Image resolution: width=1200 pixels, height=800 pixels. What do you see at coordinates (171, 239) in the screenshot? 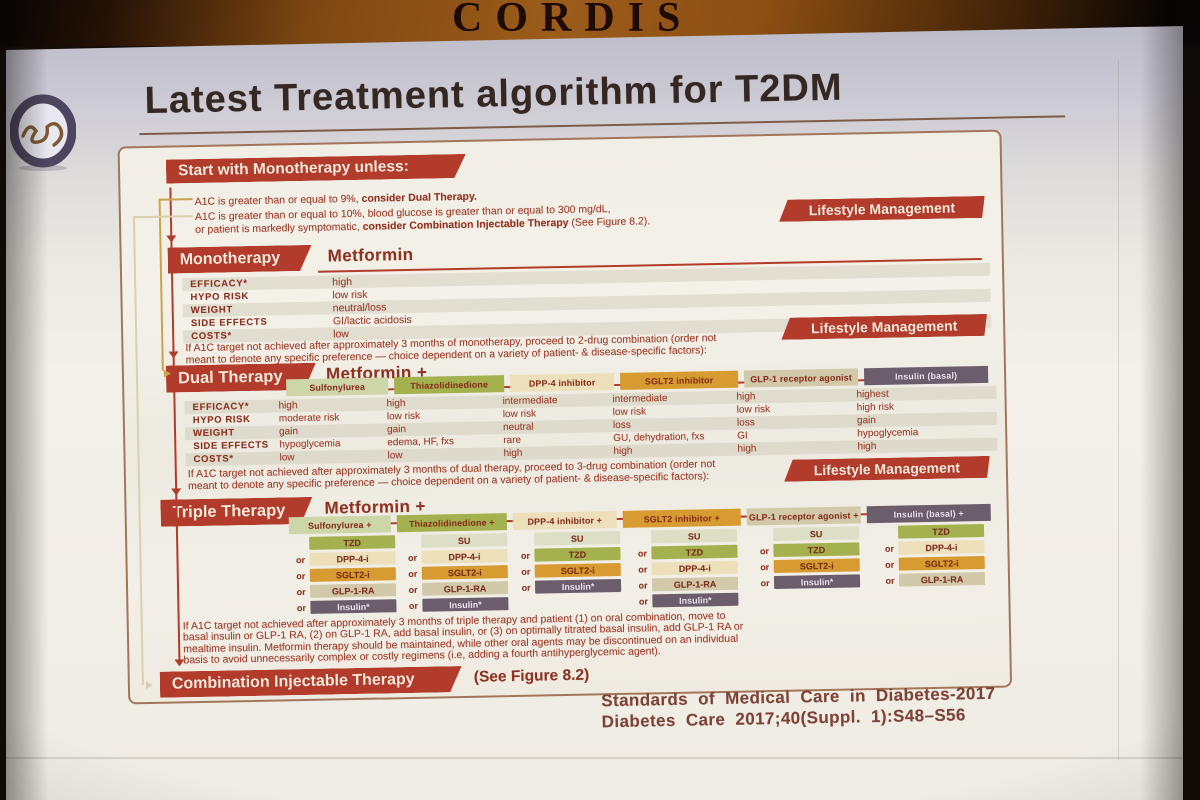
I see `down-arrow-to-monotherapy` at bounding box center [171, 239].